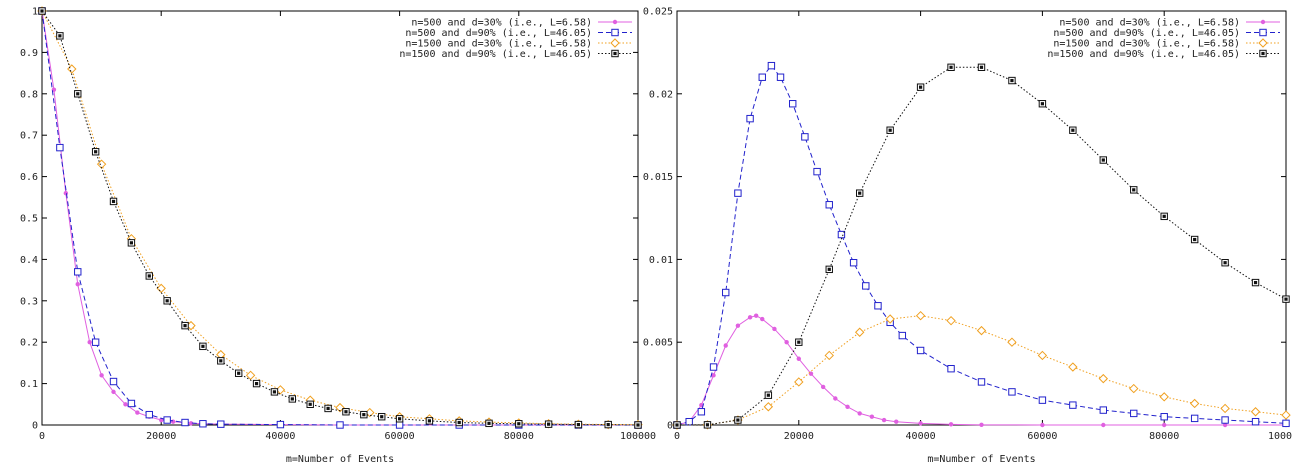  I want to click on y-tick-label: 0.7, so click(29, 136).